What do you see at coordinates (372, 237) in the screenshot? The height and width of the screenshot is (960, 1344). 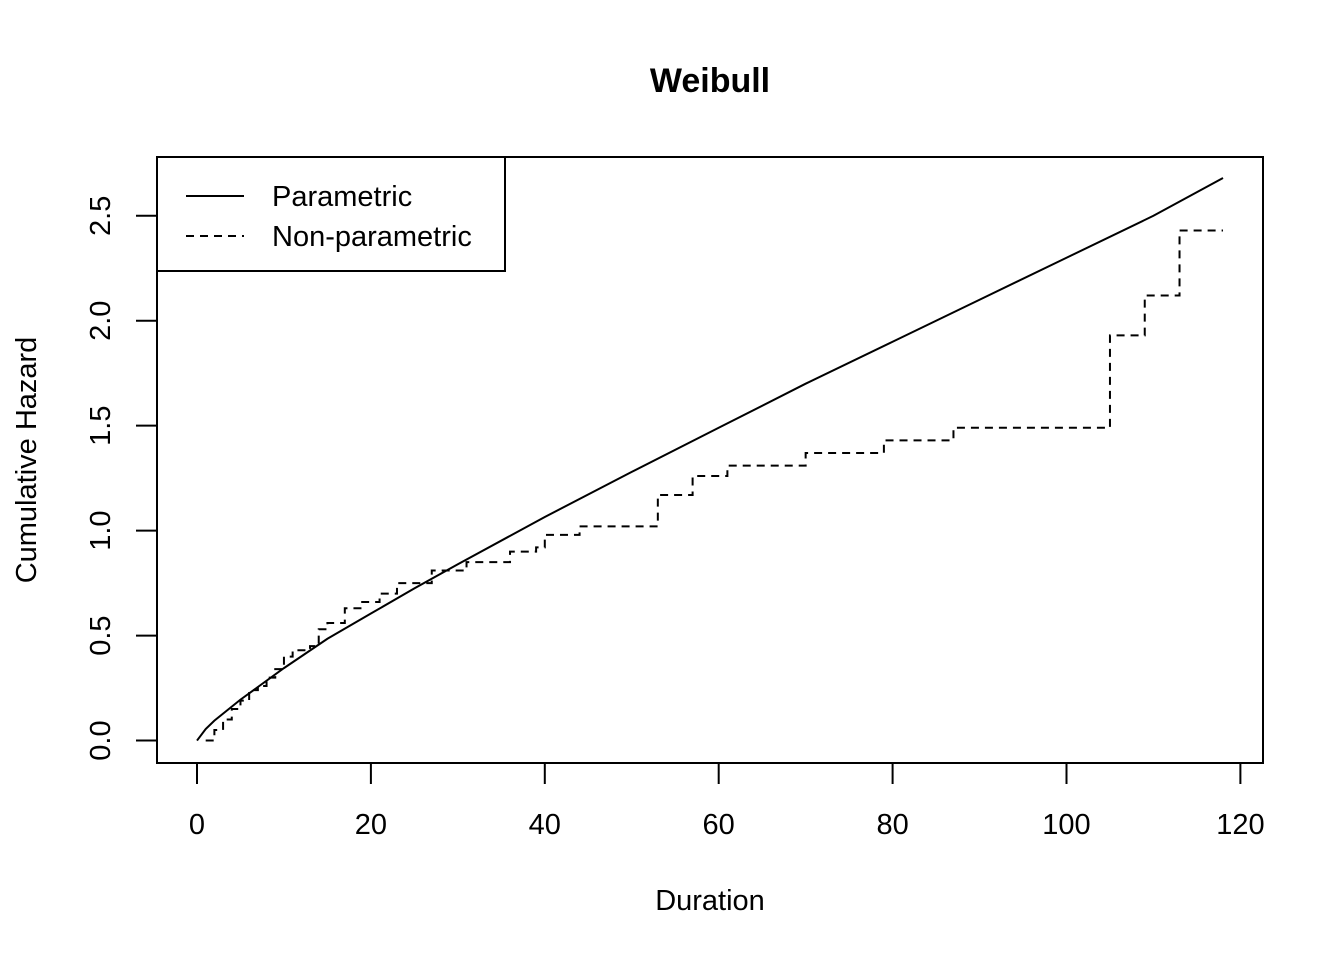 I see `legend-nonparametric-label: Non-parametric` at bounding box center [372, 237].